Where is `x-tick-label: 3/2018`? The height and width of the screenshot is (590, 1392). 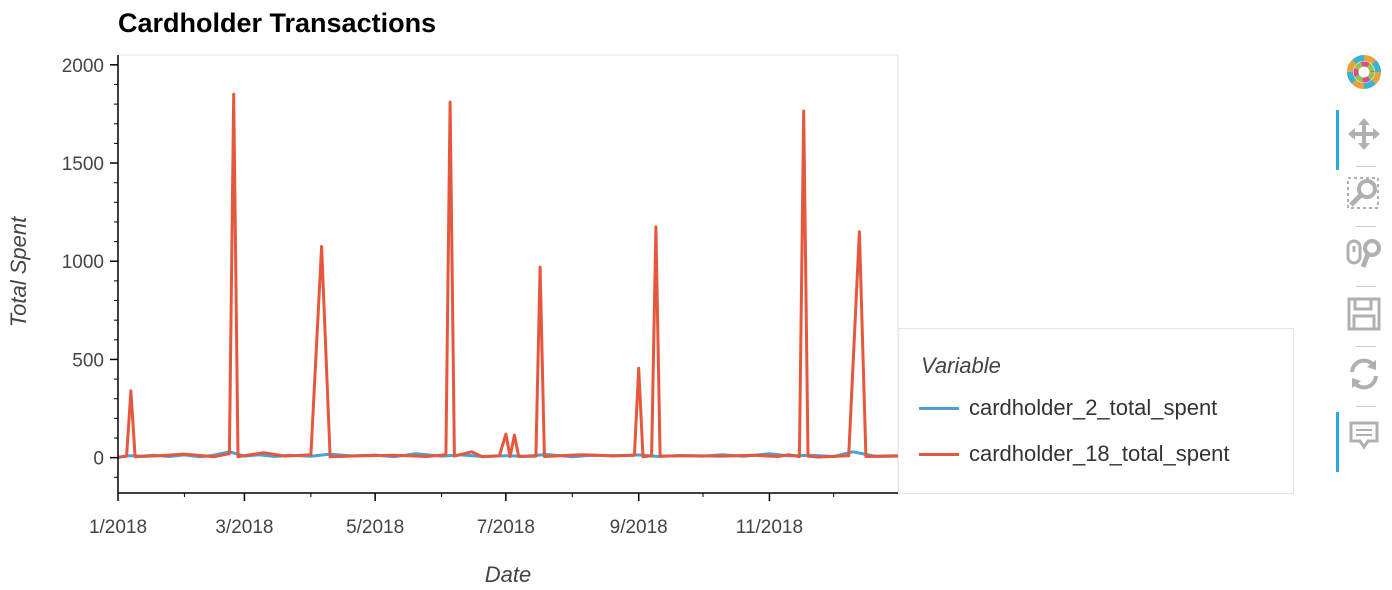
x-tick-label: 3/2018 is located at coordinates (244, 527).